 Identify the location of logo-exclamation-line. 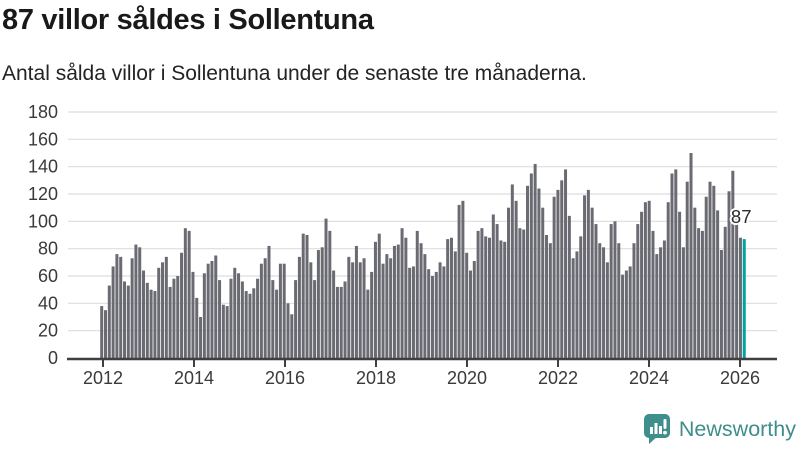
(665, 424).